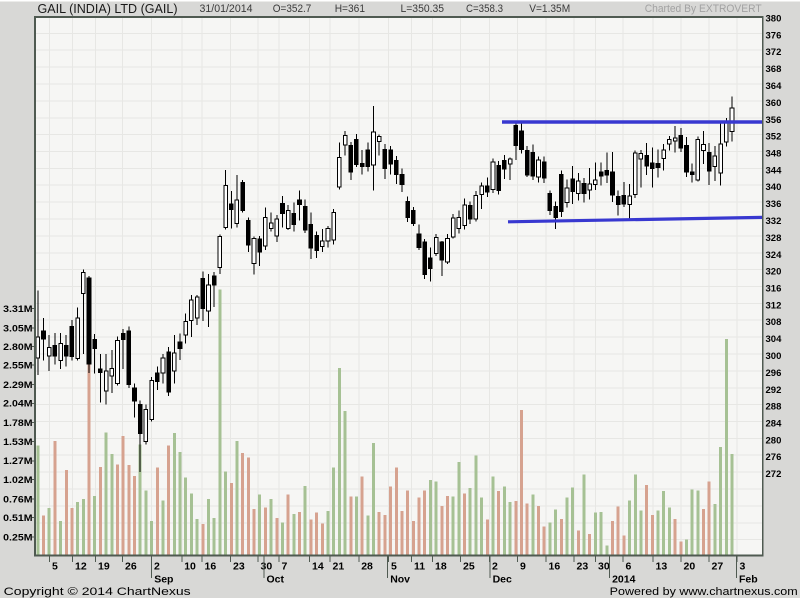 This screenshot has width=800, height=600. I want to click on svg-text: 376, so click(774, 35).